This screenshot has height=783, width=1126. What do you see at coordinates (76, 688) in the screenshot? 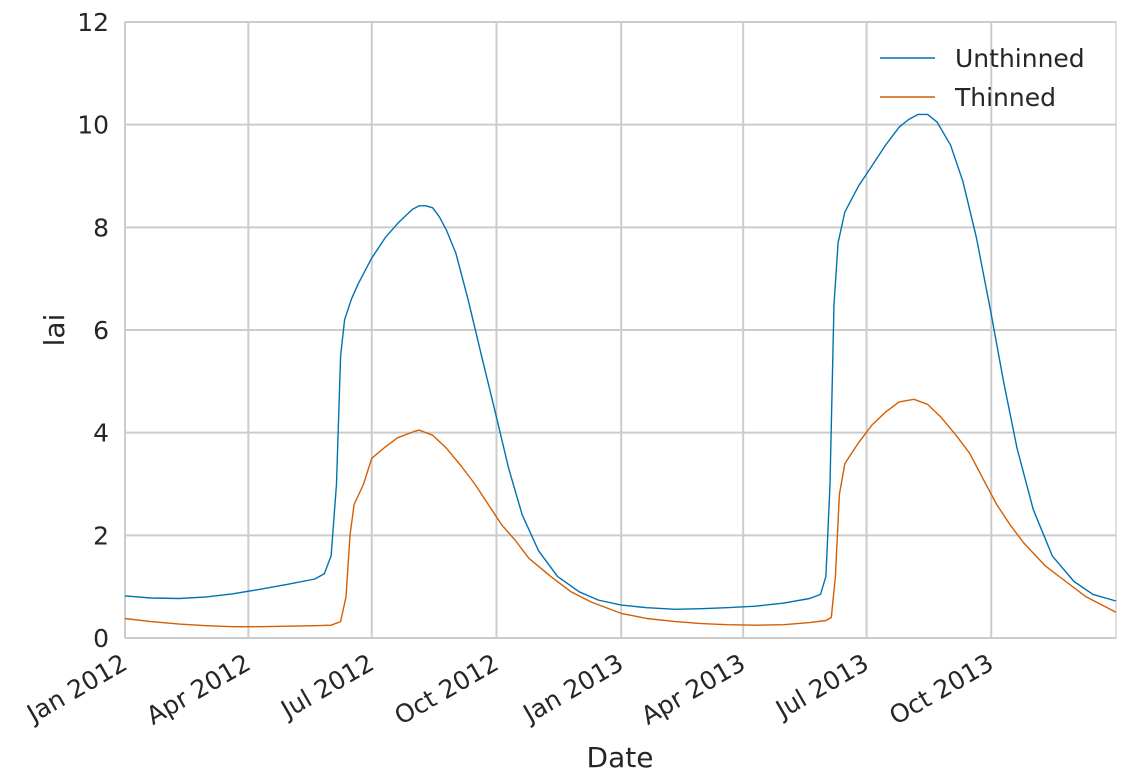
I see `x-tick-label: Jan 2012` at bounding box center [76, 688].